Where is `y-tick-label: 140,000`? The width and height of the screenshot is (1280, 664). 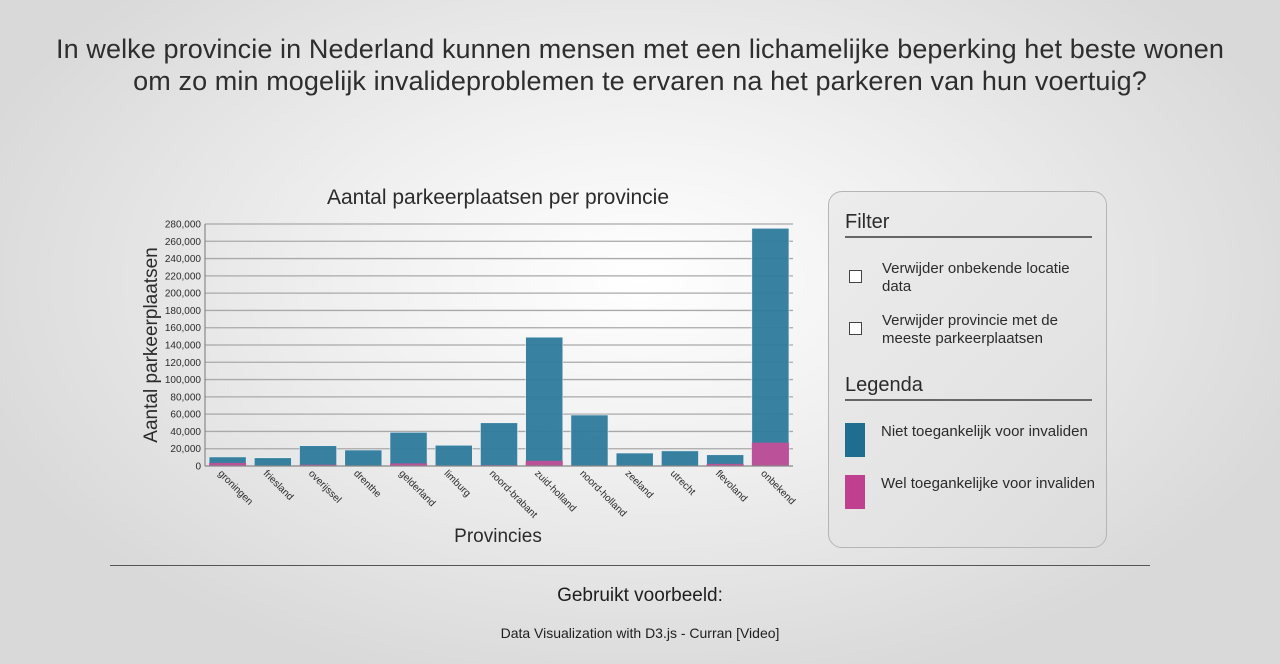 y-tick-label: 140,000 is located at coordinates (183, 346).